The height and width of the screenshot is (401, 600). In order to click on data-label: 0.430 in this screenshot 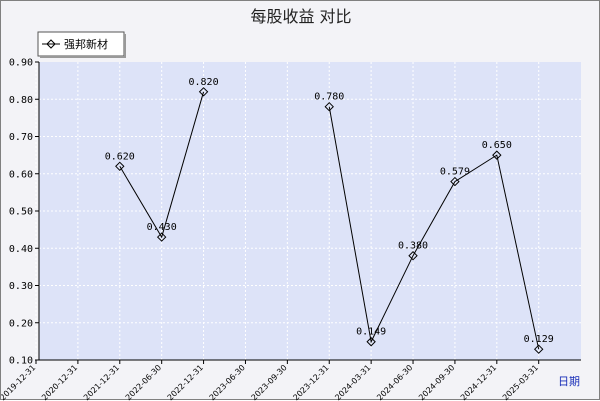, I will do `click(162, 227)`.